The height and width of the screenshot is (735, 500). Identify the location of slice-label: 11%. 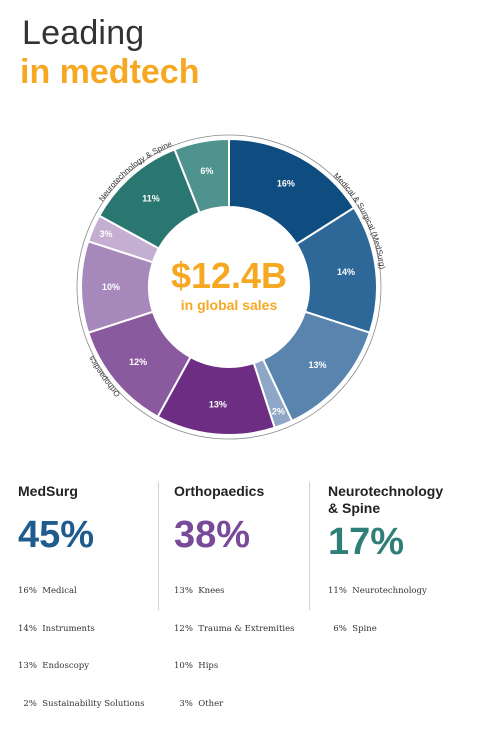
(151, 198).